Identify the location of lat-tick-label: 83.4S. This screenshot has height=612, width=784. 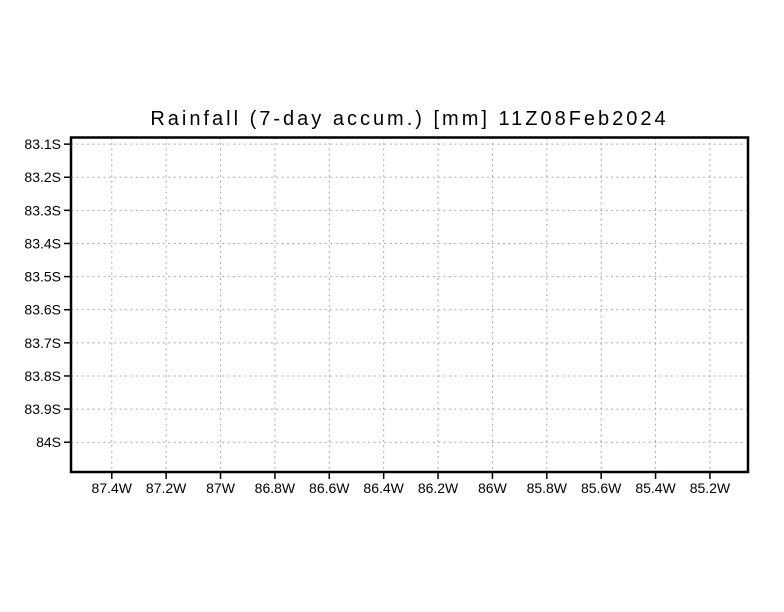
(42, 243).